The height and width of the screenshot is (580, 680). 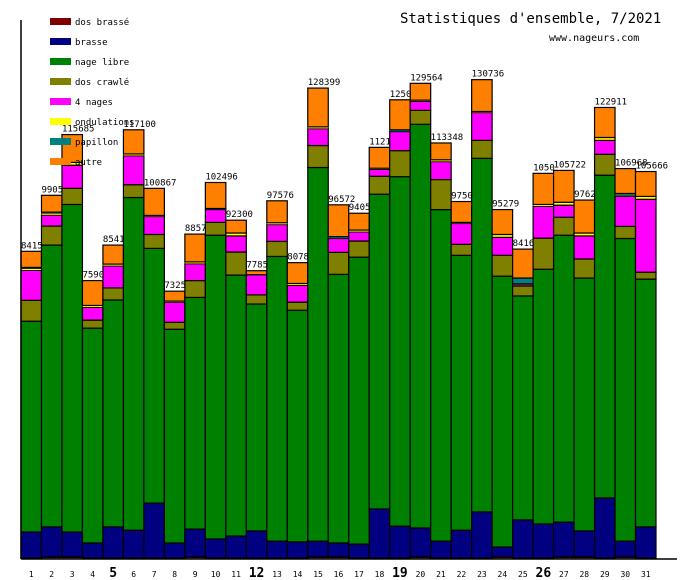 I want to click on bar-segment-dos-crawlé-day-22, so click(x=461, y=249).